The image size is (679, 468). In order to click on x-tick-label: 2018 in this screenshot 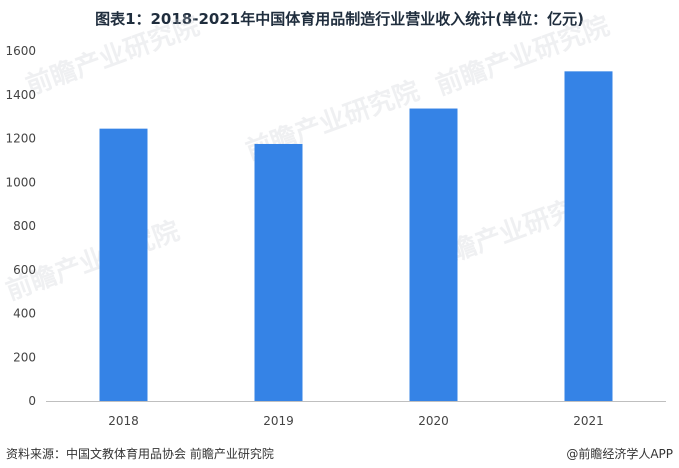, I will do `click(123, 421)`.